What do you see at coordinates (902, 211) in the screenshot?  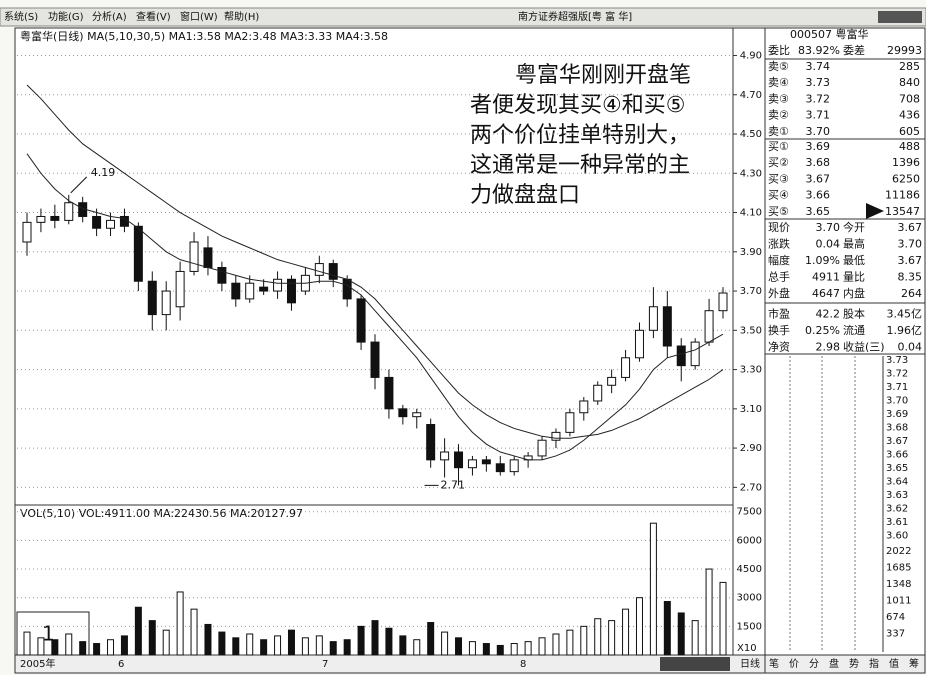 I see `order-volume: 13547` at bounding box center [902, 211].